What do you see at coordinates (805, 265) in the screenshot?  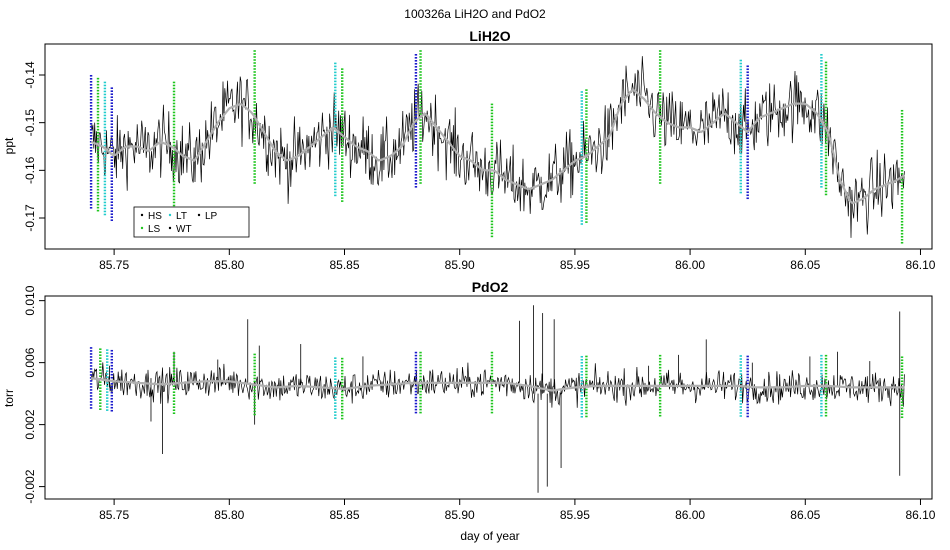 I see `lih2o-x-tick-label: 86.05` at bounding box center [805, 265].